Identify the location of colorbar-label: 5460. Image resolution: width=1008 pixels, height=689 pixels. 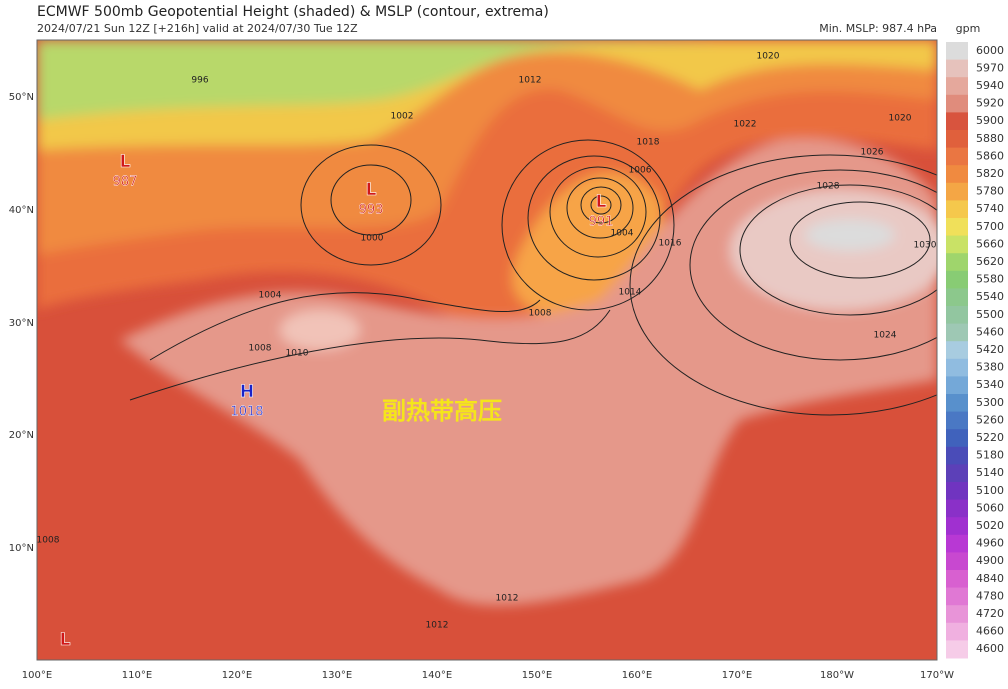
(990, 331).